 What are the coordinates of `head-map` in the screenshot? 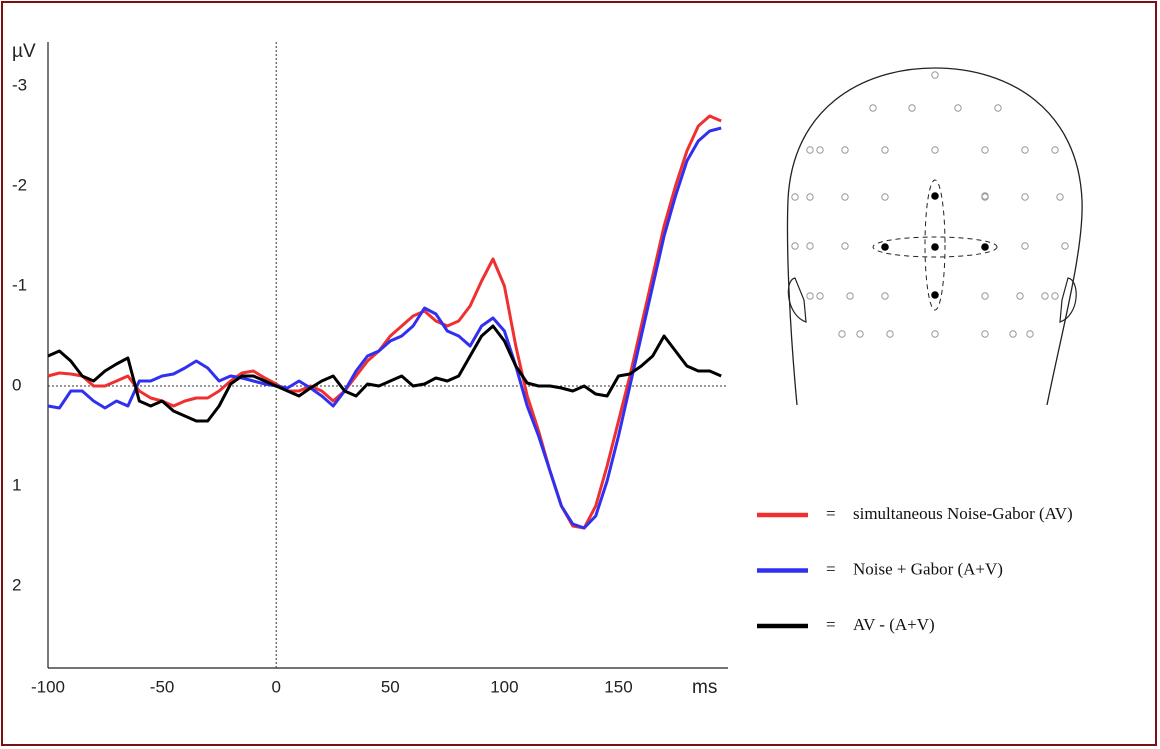 It's located at (934, 236).